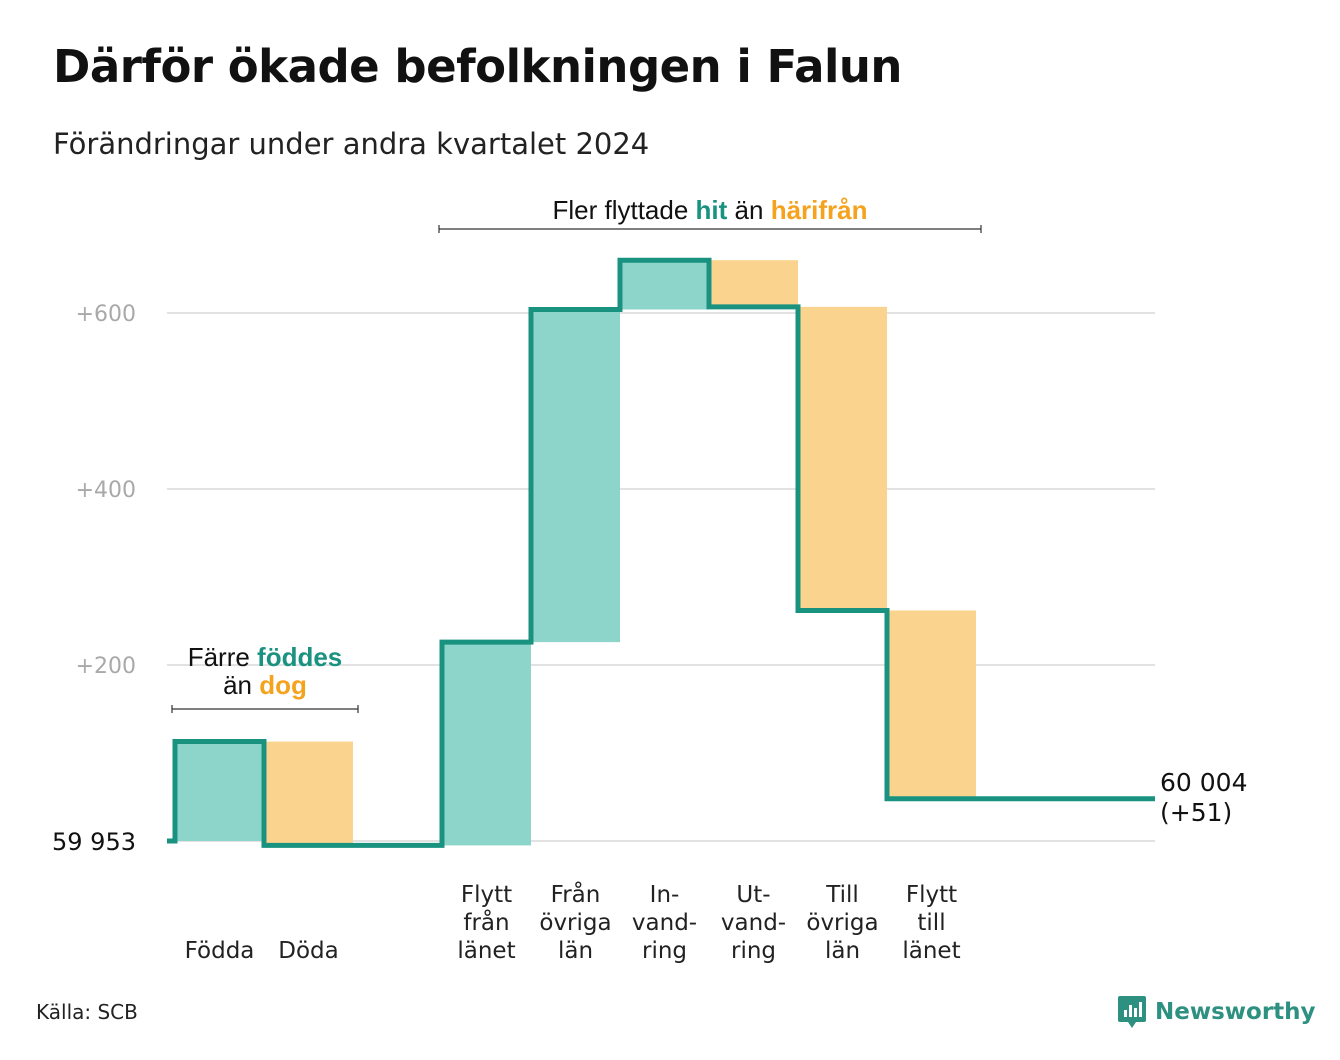 The image size is (1340, 1060). I want to click on source-note: Källa: SCB, so click(87, 1012).